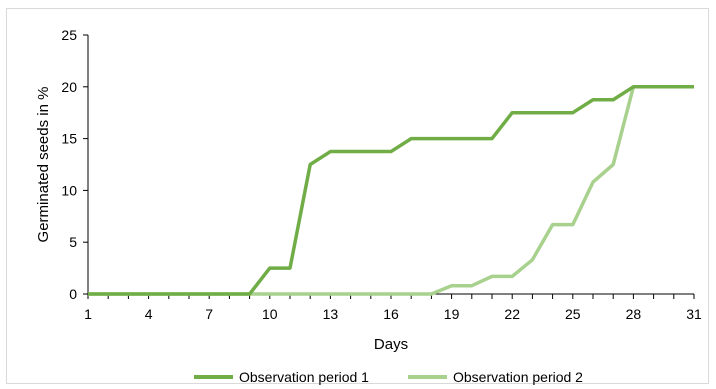  Describe the element at coordinates (331, 314) in the screenshot. I see `x-tick-label: 13` at that location.